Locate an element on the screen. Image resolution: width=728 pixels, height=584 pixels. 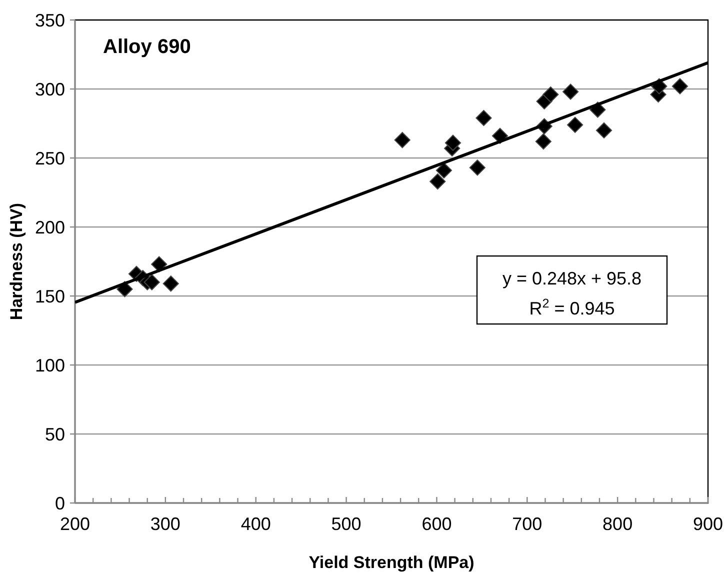
x-tick-label: 900 is located at coordinates (708, 524).